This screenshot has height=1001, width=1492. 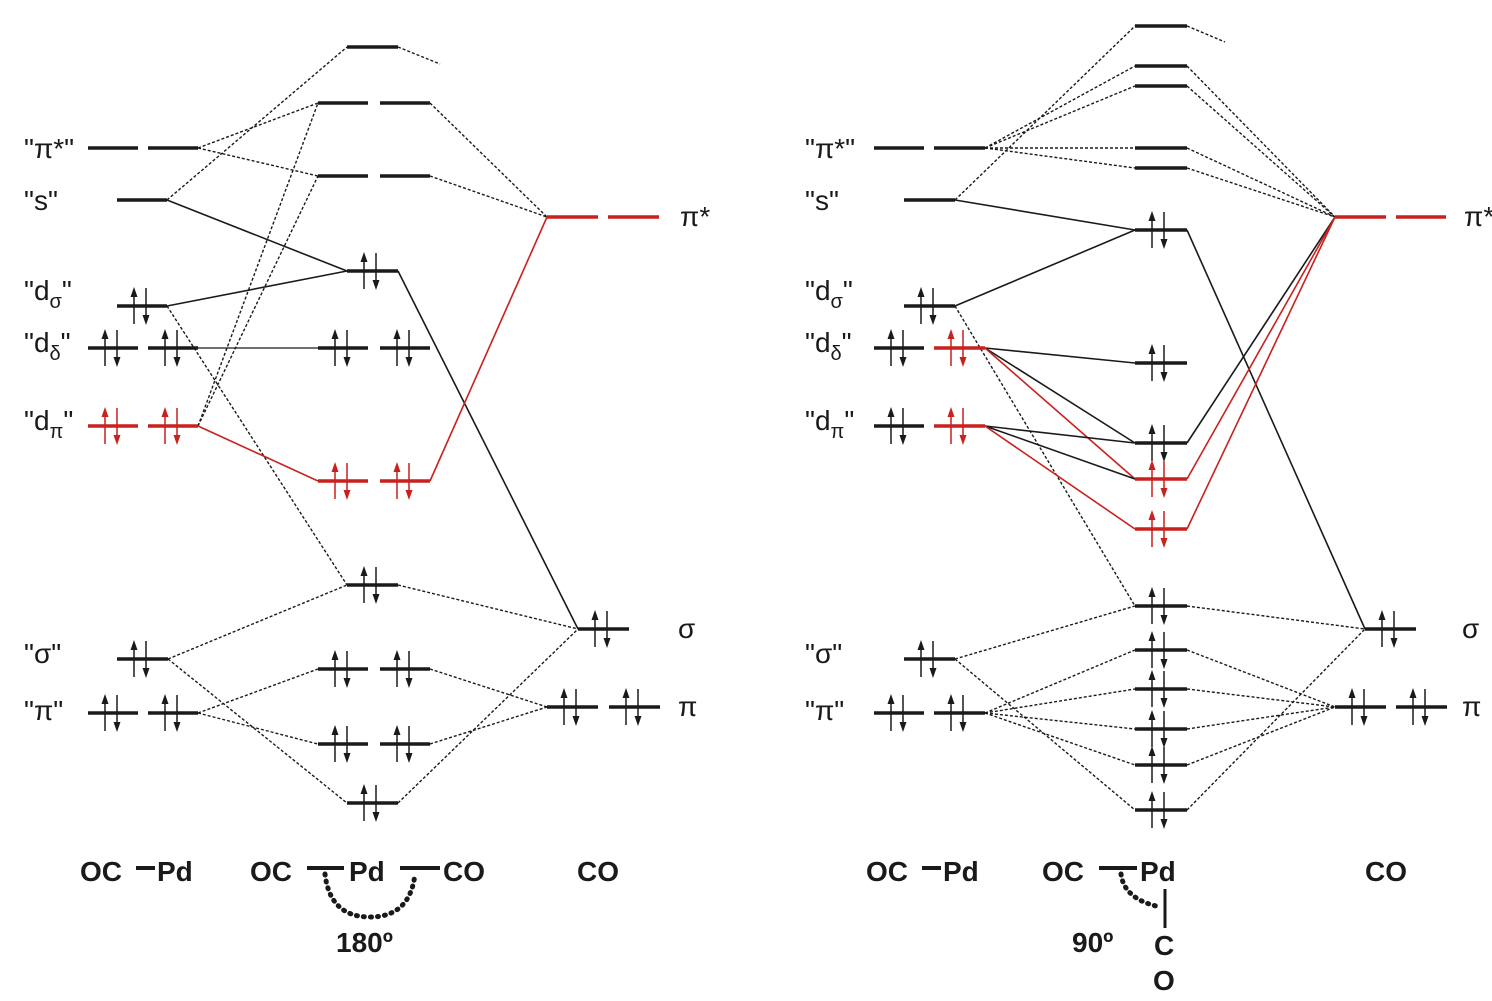 What do you see at coordinates (598, 871) in the screenshot?
I see `ligand-co: CO` at bounding box center [598, 871].